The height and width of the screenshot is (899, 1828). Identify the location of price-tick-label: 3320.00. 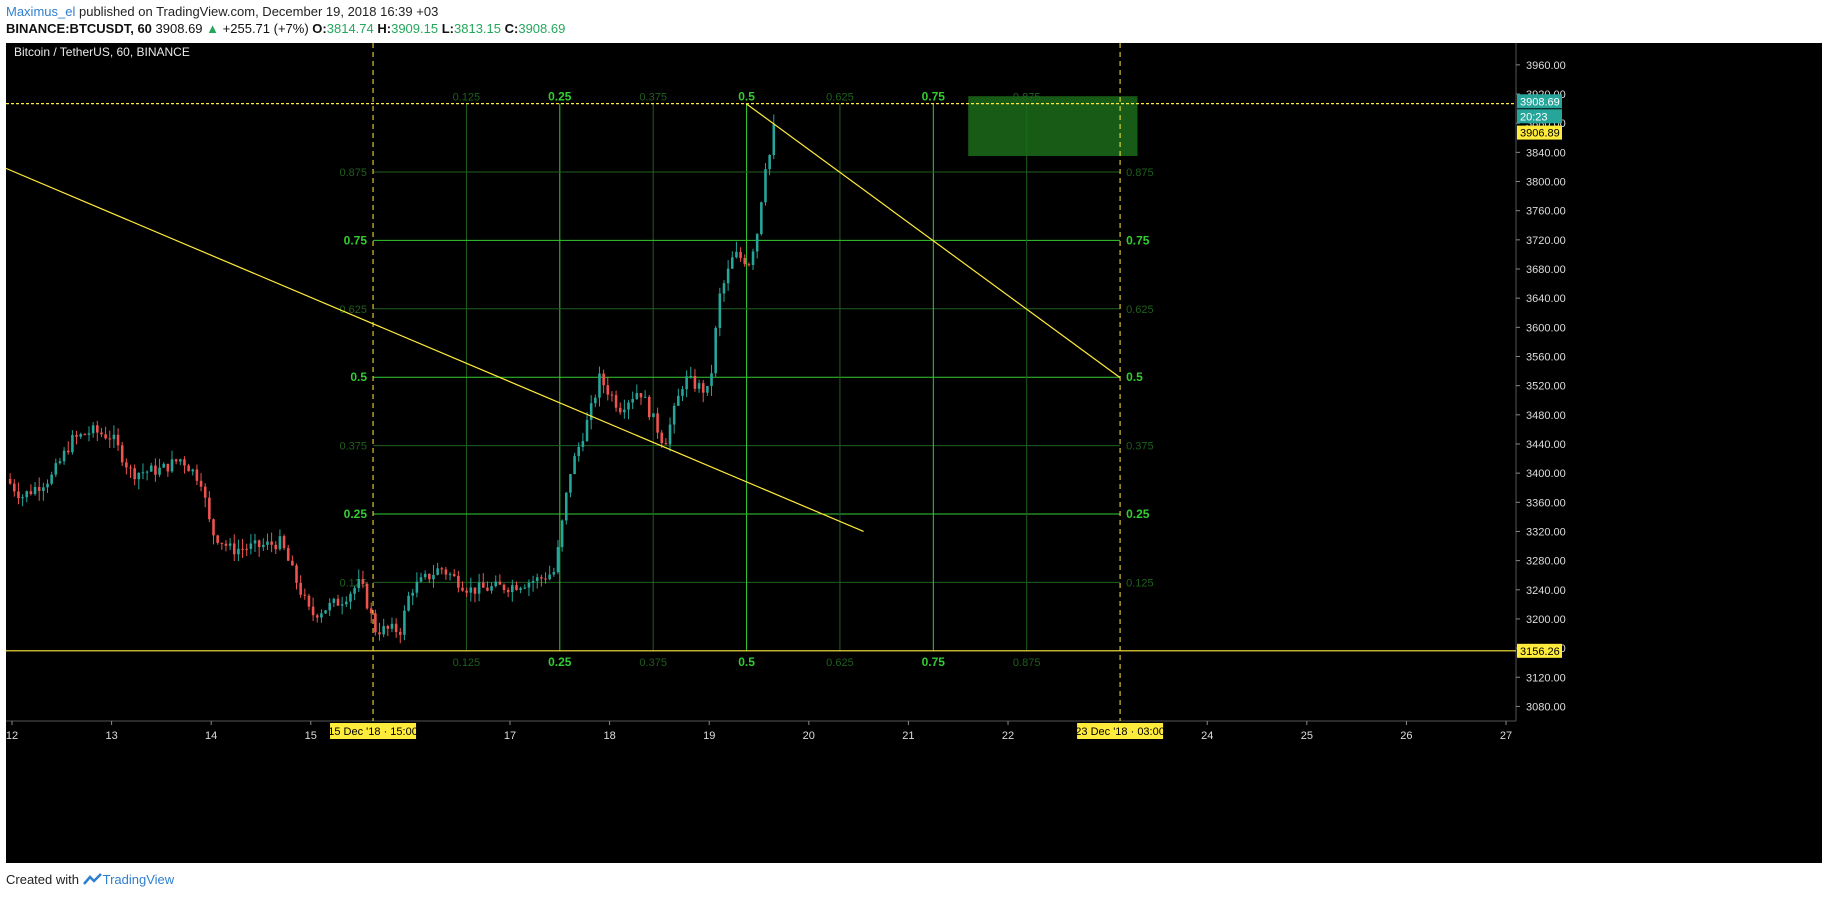
(1546, 532).